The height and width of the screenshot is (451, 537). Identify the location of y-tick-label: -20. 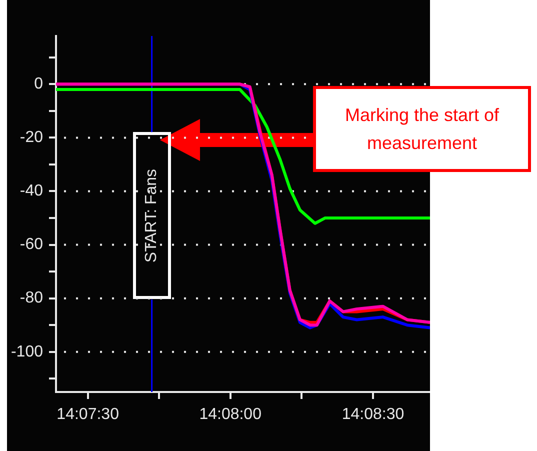
(32, 137).